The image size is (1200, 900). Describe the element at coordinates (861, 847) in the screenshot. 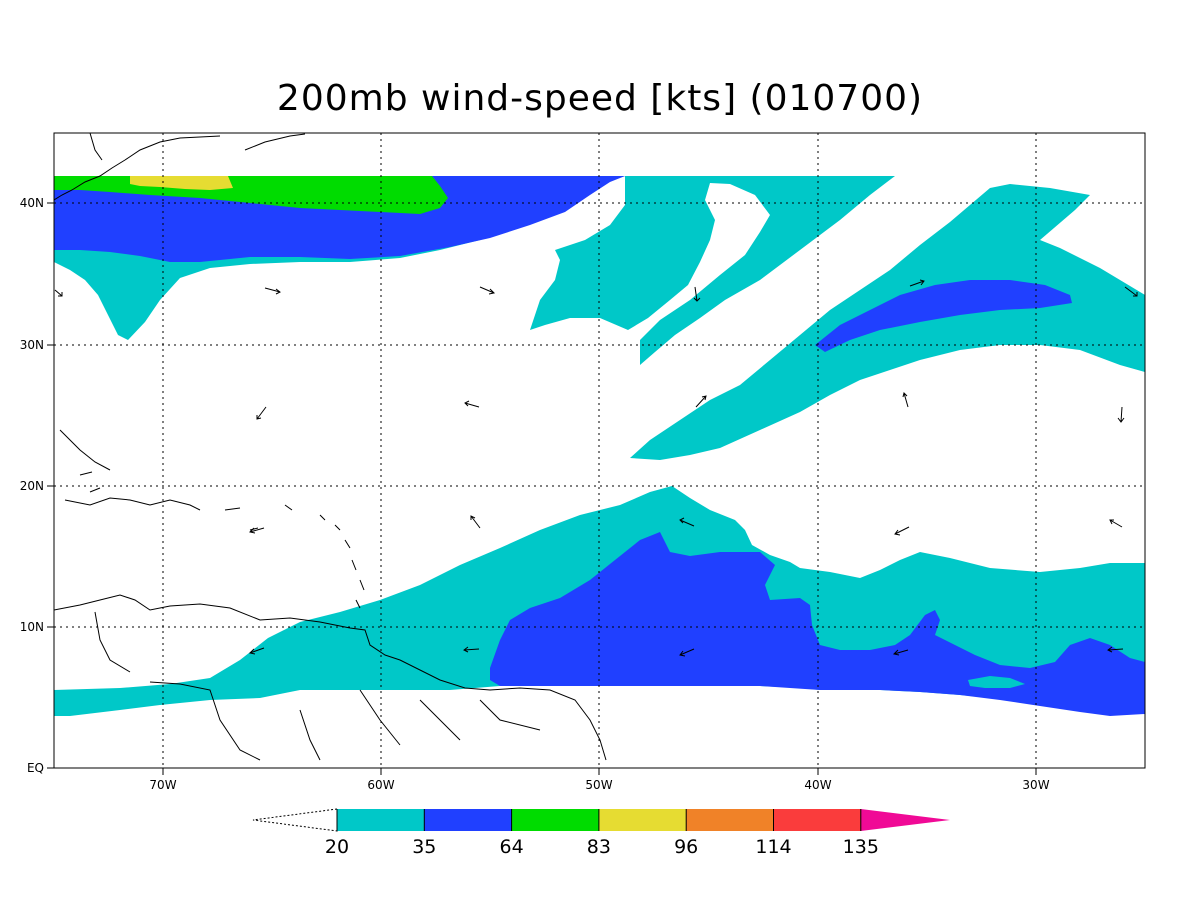

I see `colorbar-label-135: 135` at that location.